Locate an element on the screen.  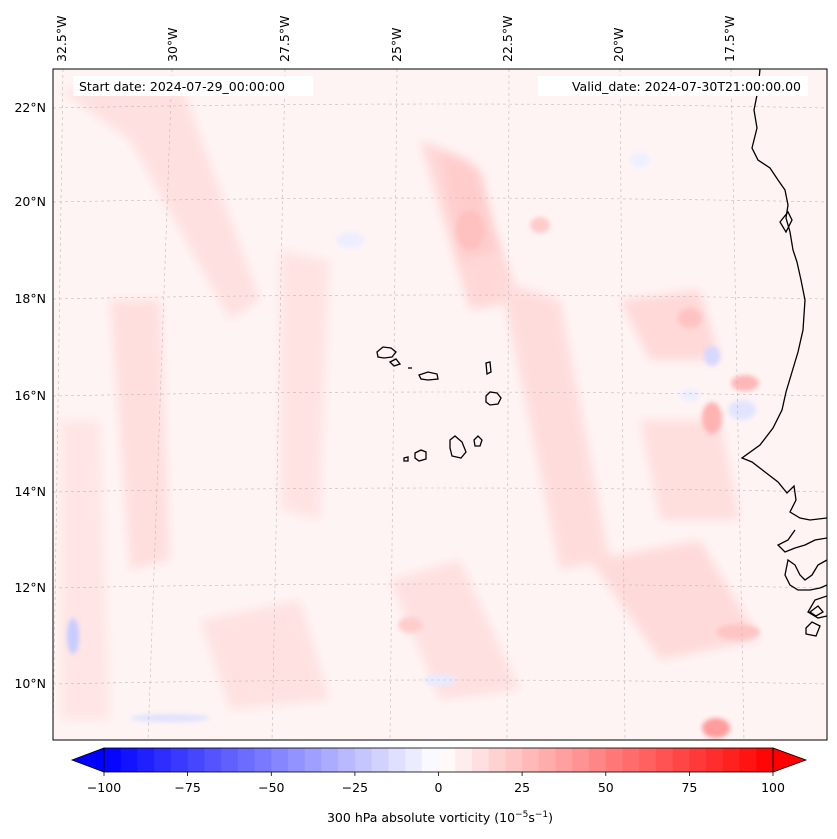
colorbar-tick-label: 25 is located at coordinates (522, 787).